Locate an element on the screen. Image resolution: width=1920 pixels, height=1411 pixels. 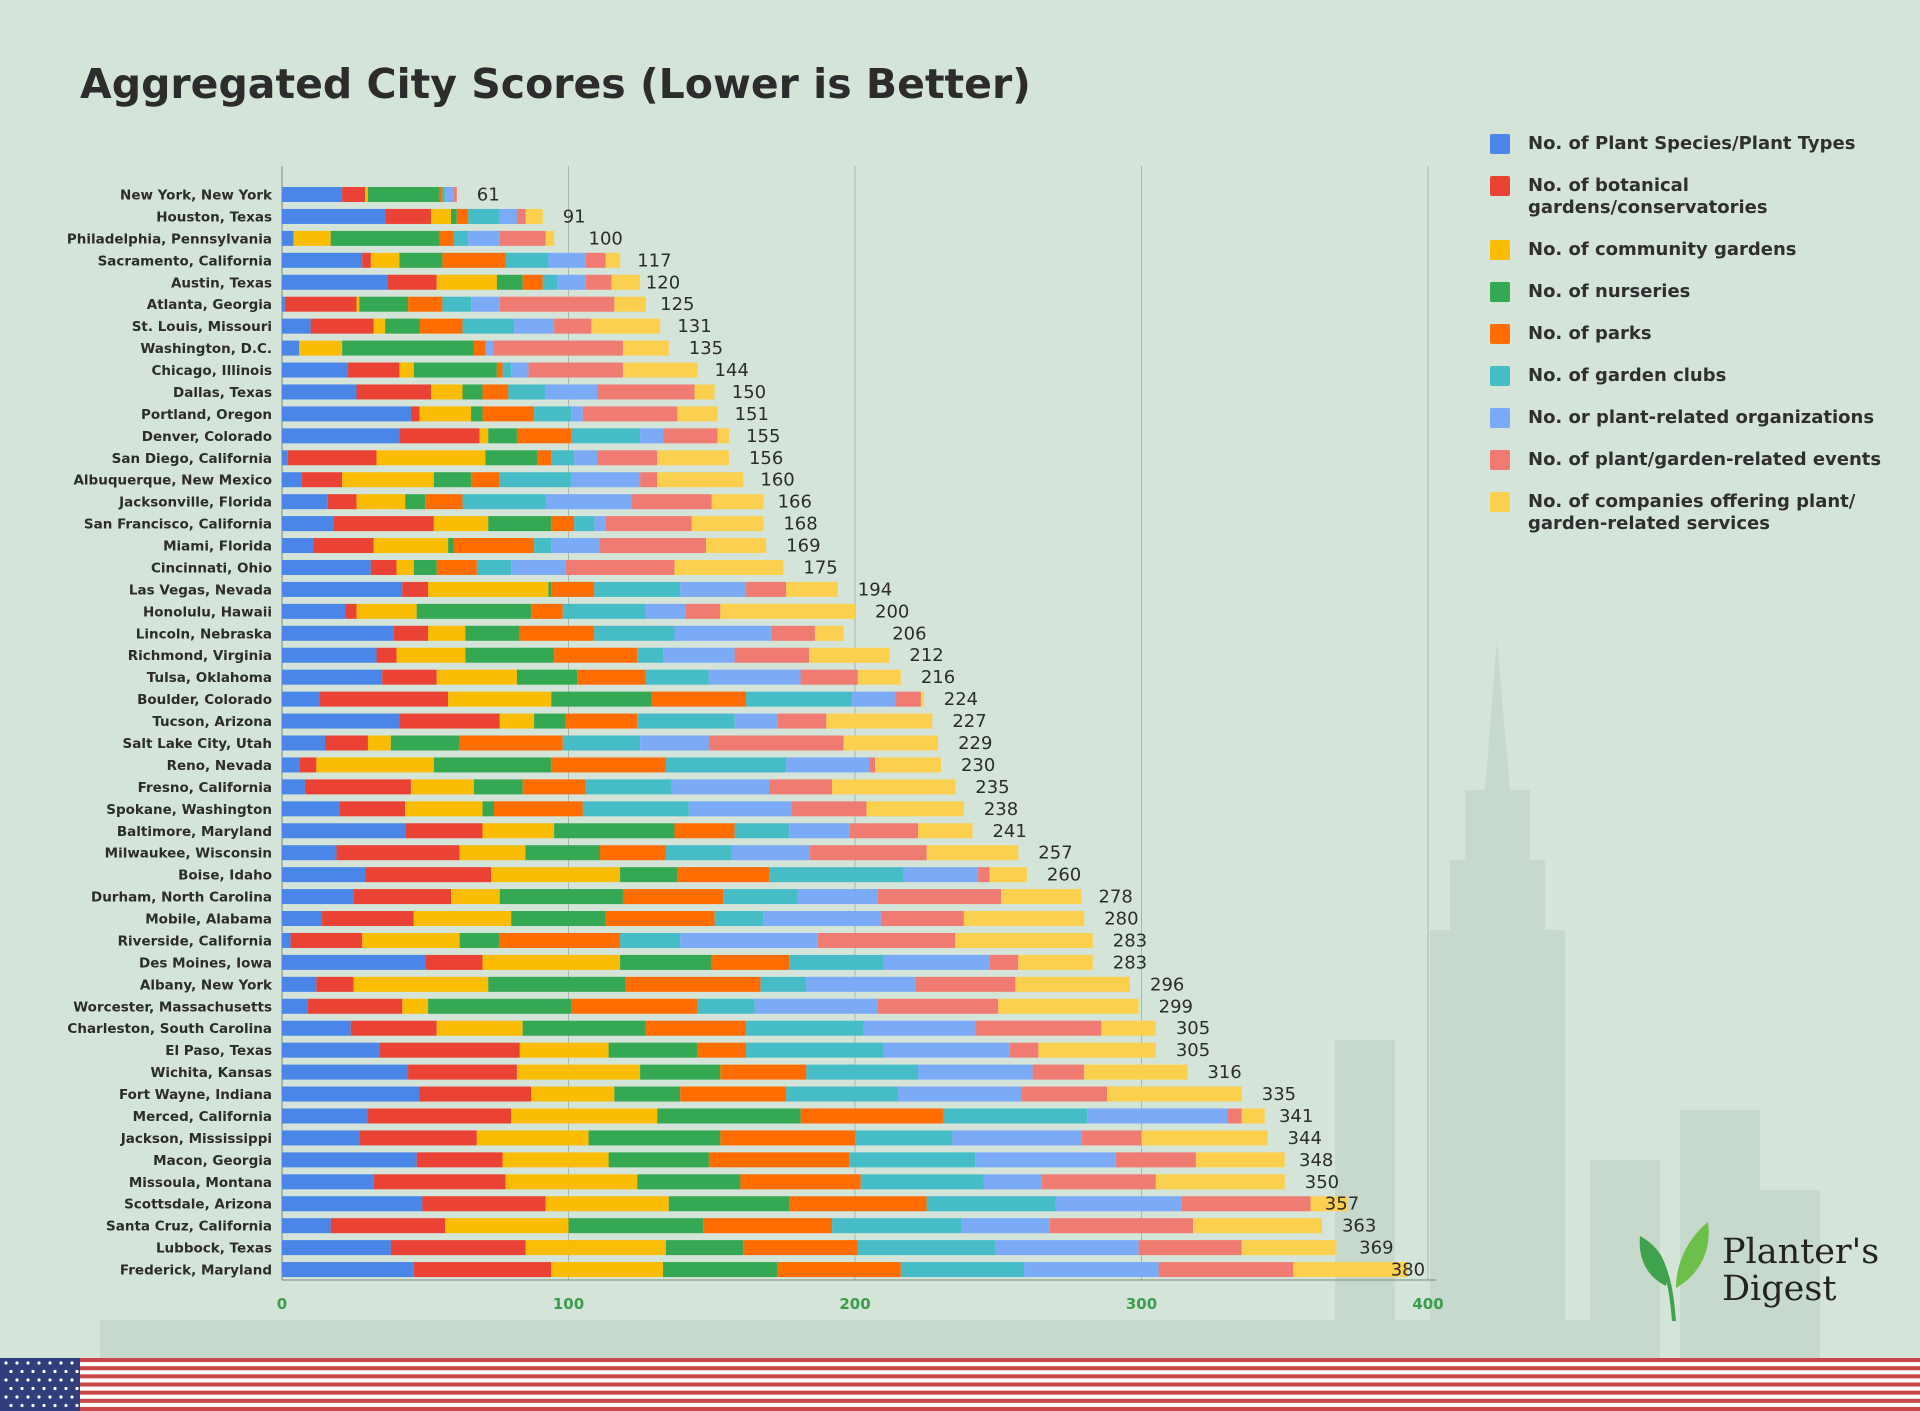
category-label: Riverside, California is located at coordinates (195, 941).